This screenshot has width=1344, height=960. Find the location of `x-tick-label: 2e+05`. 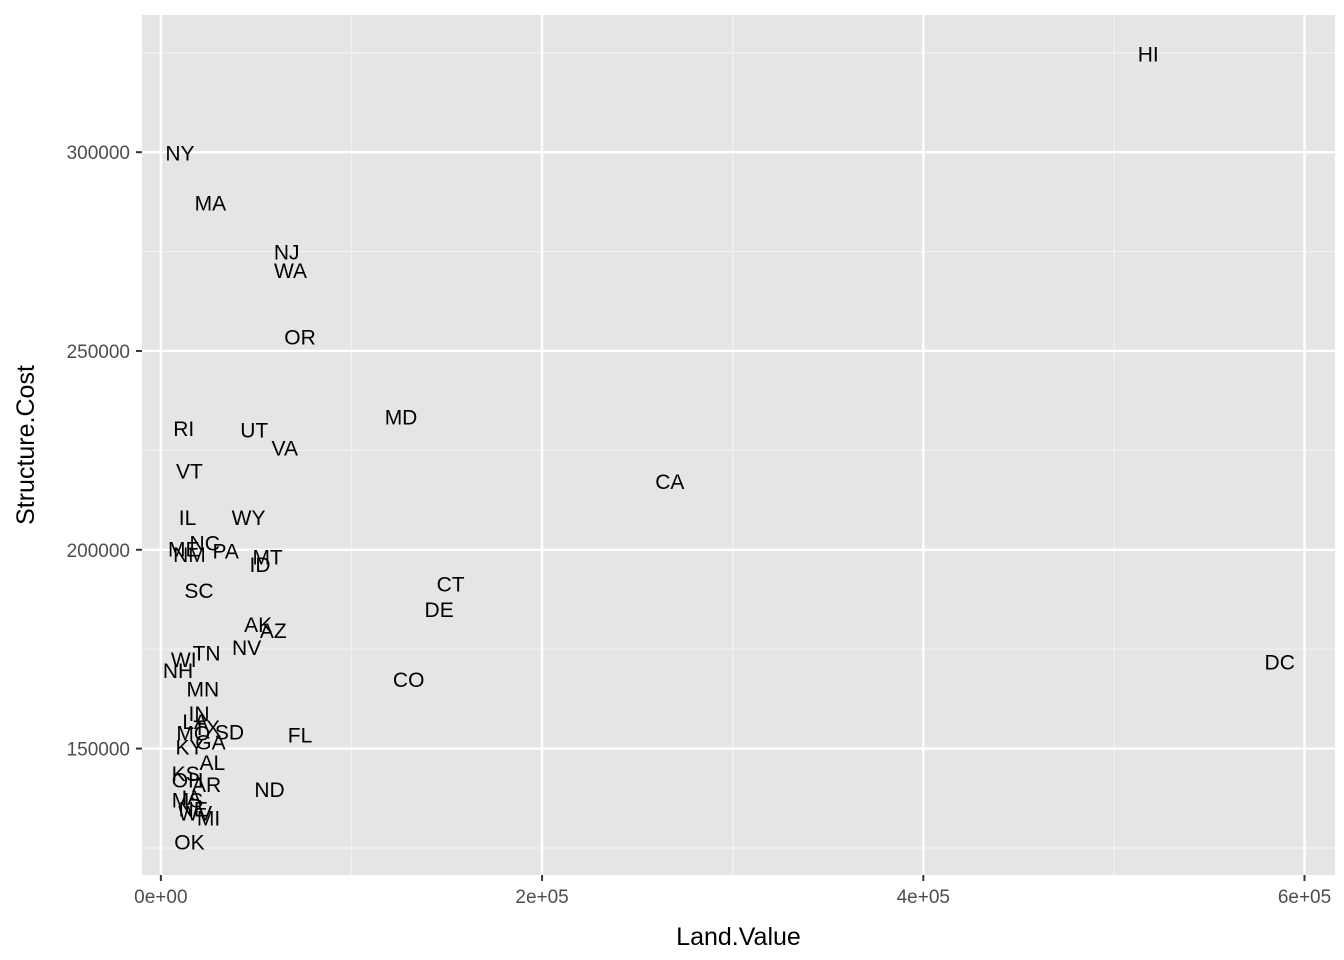

x-tick-label: 2e+05 is located at coordinates (541, 897).